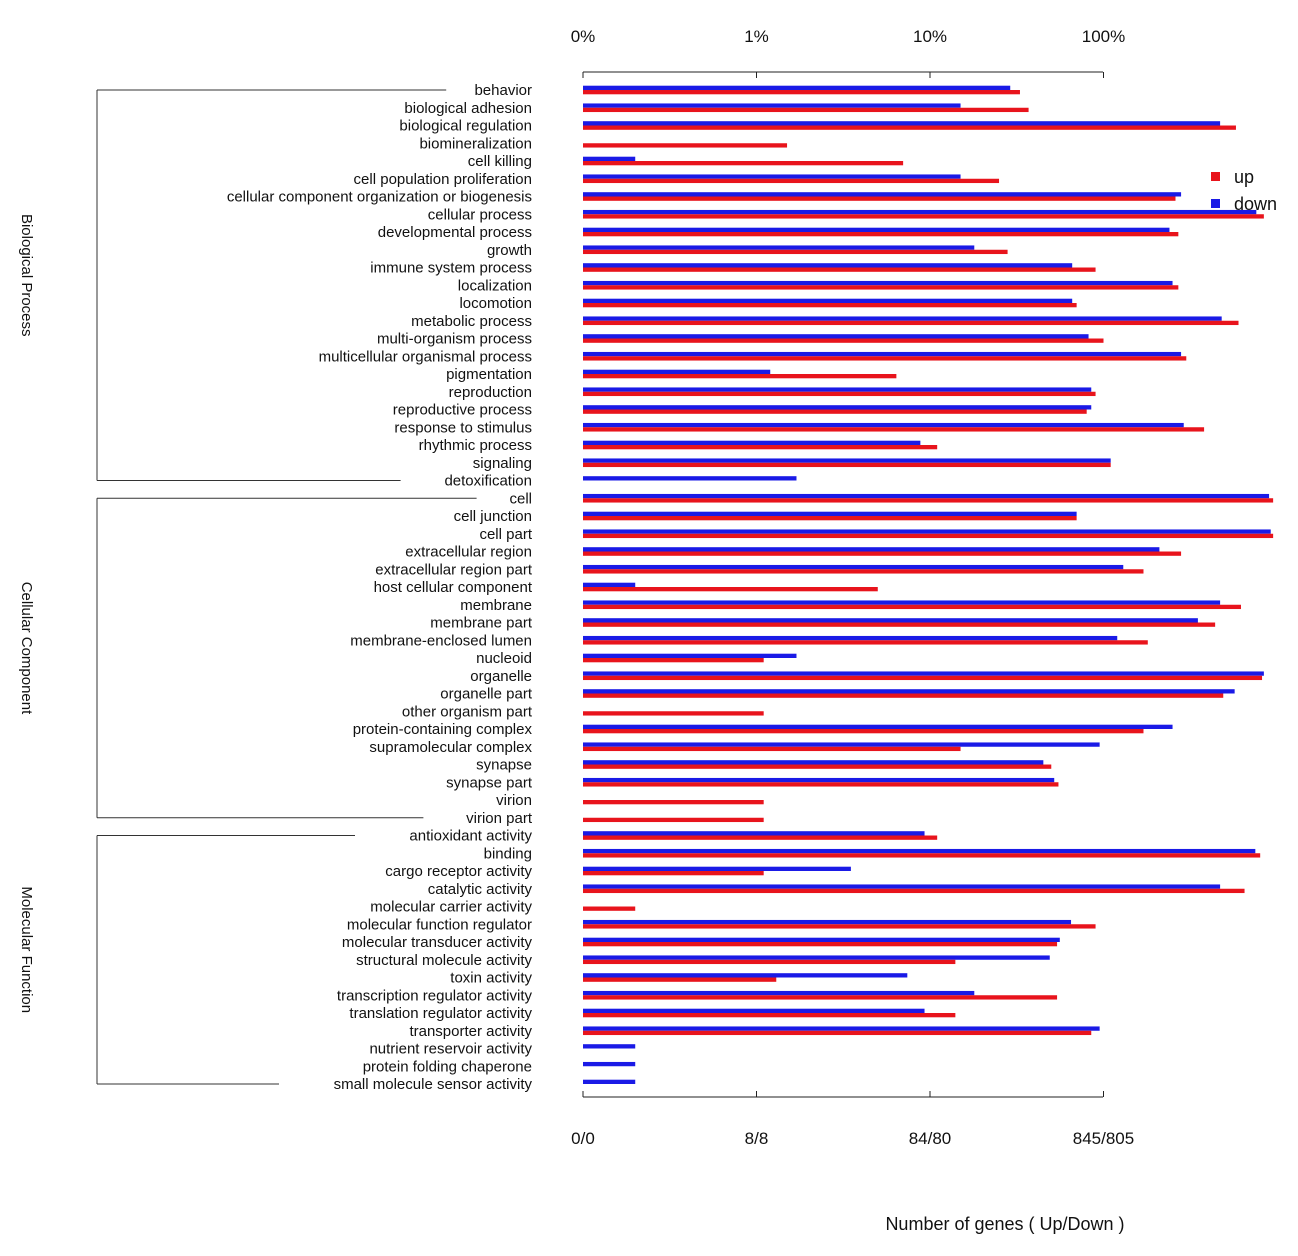  I want to click on category-label: biological adhesion, so click(468, 108).